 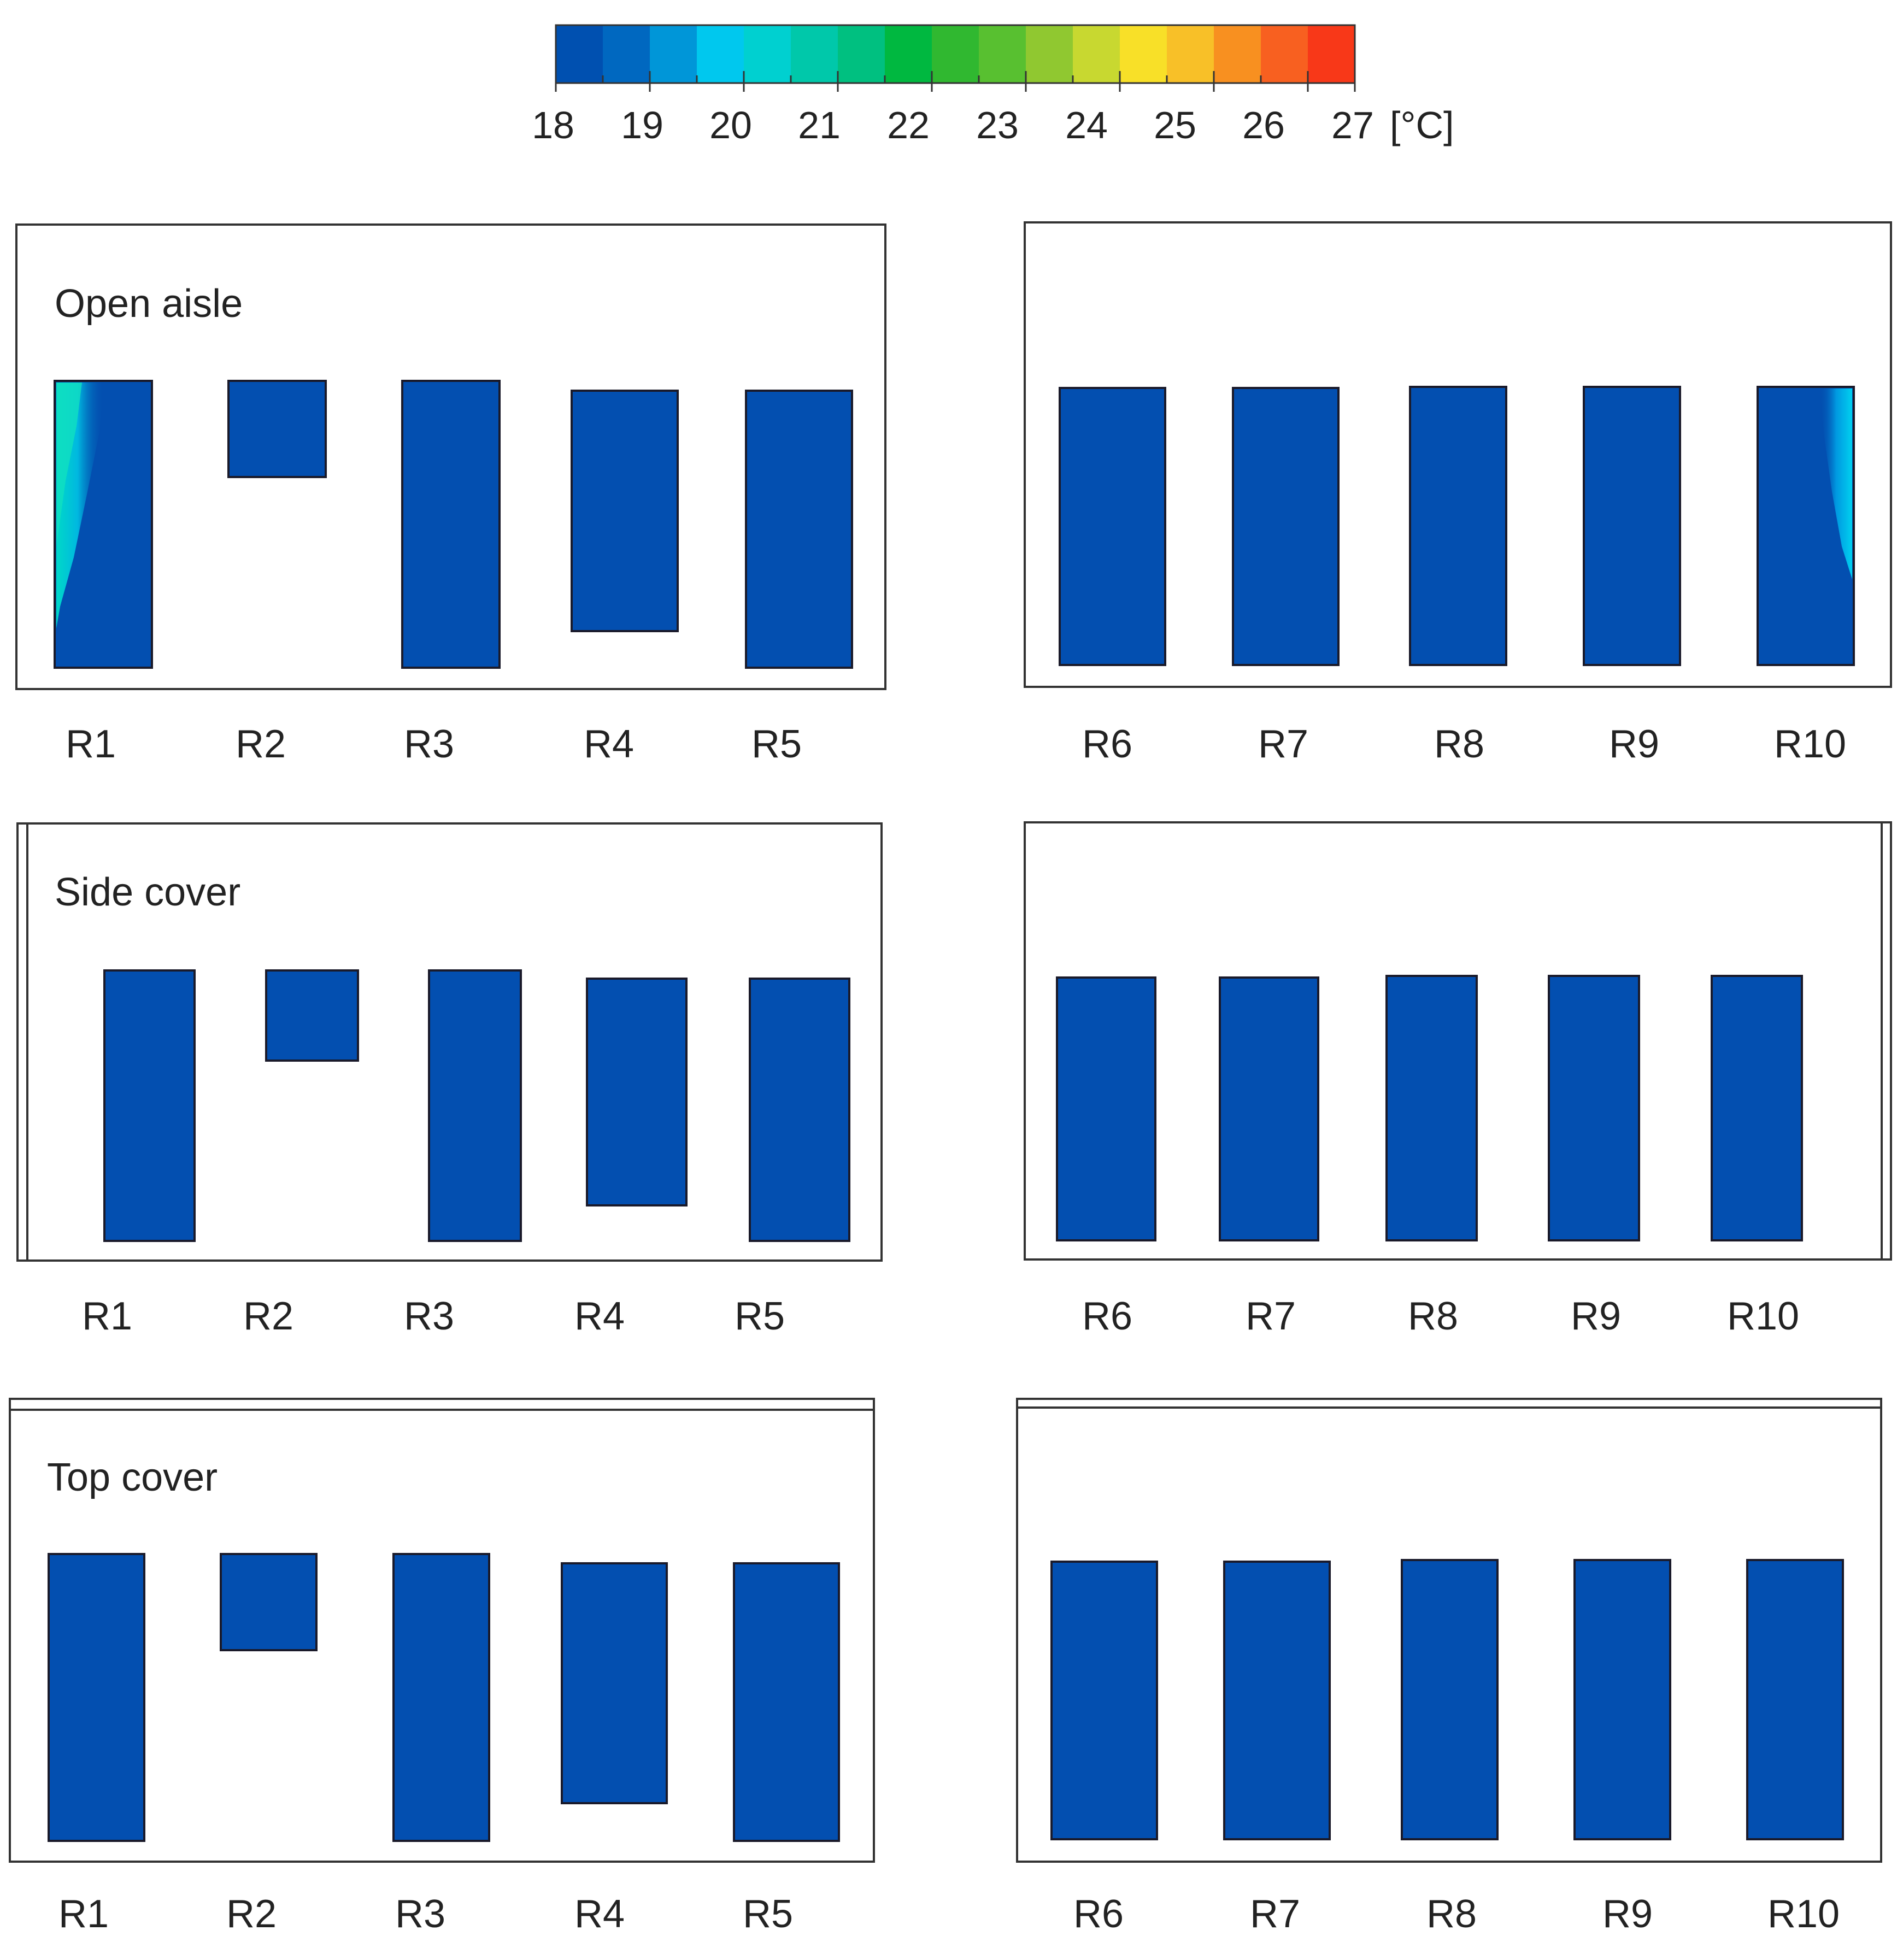 What do you see at coordinates (1422, 125) in the screenshot?
I see `colorbar-unit: [°C]` at bounding box center [1422, 125].